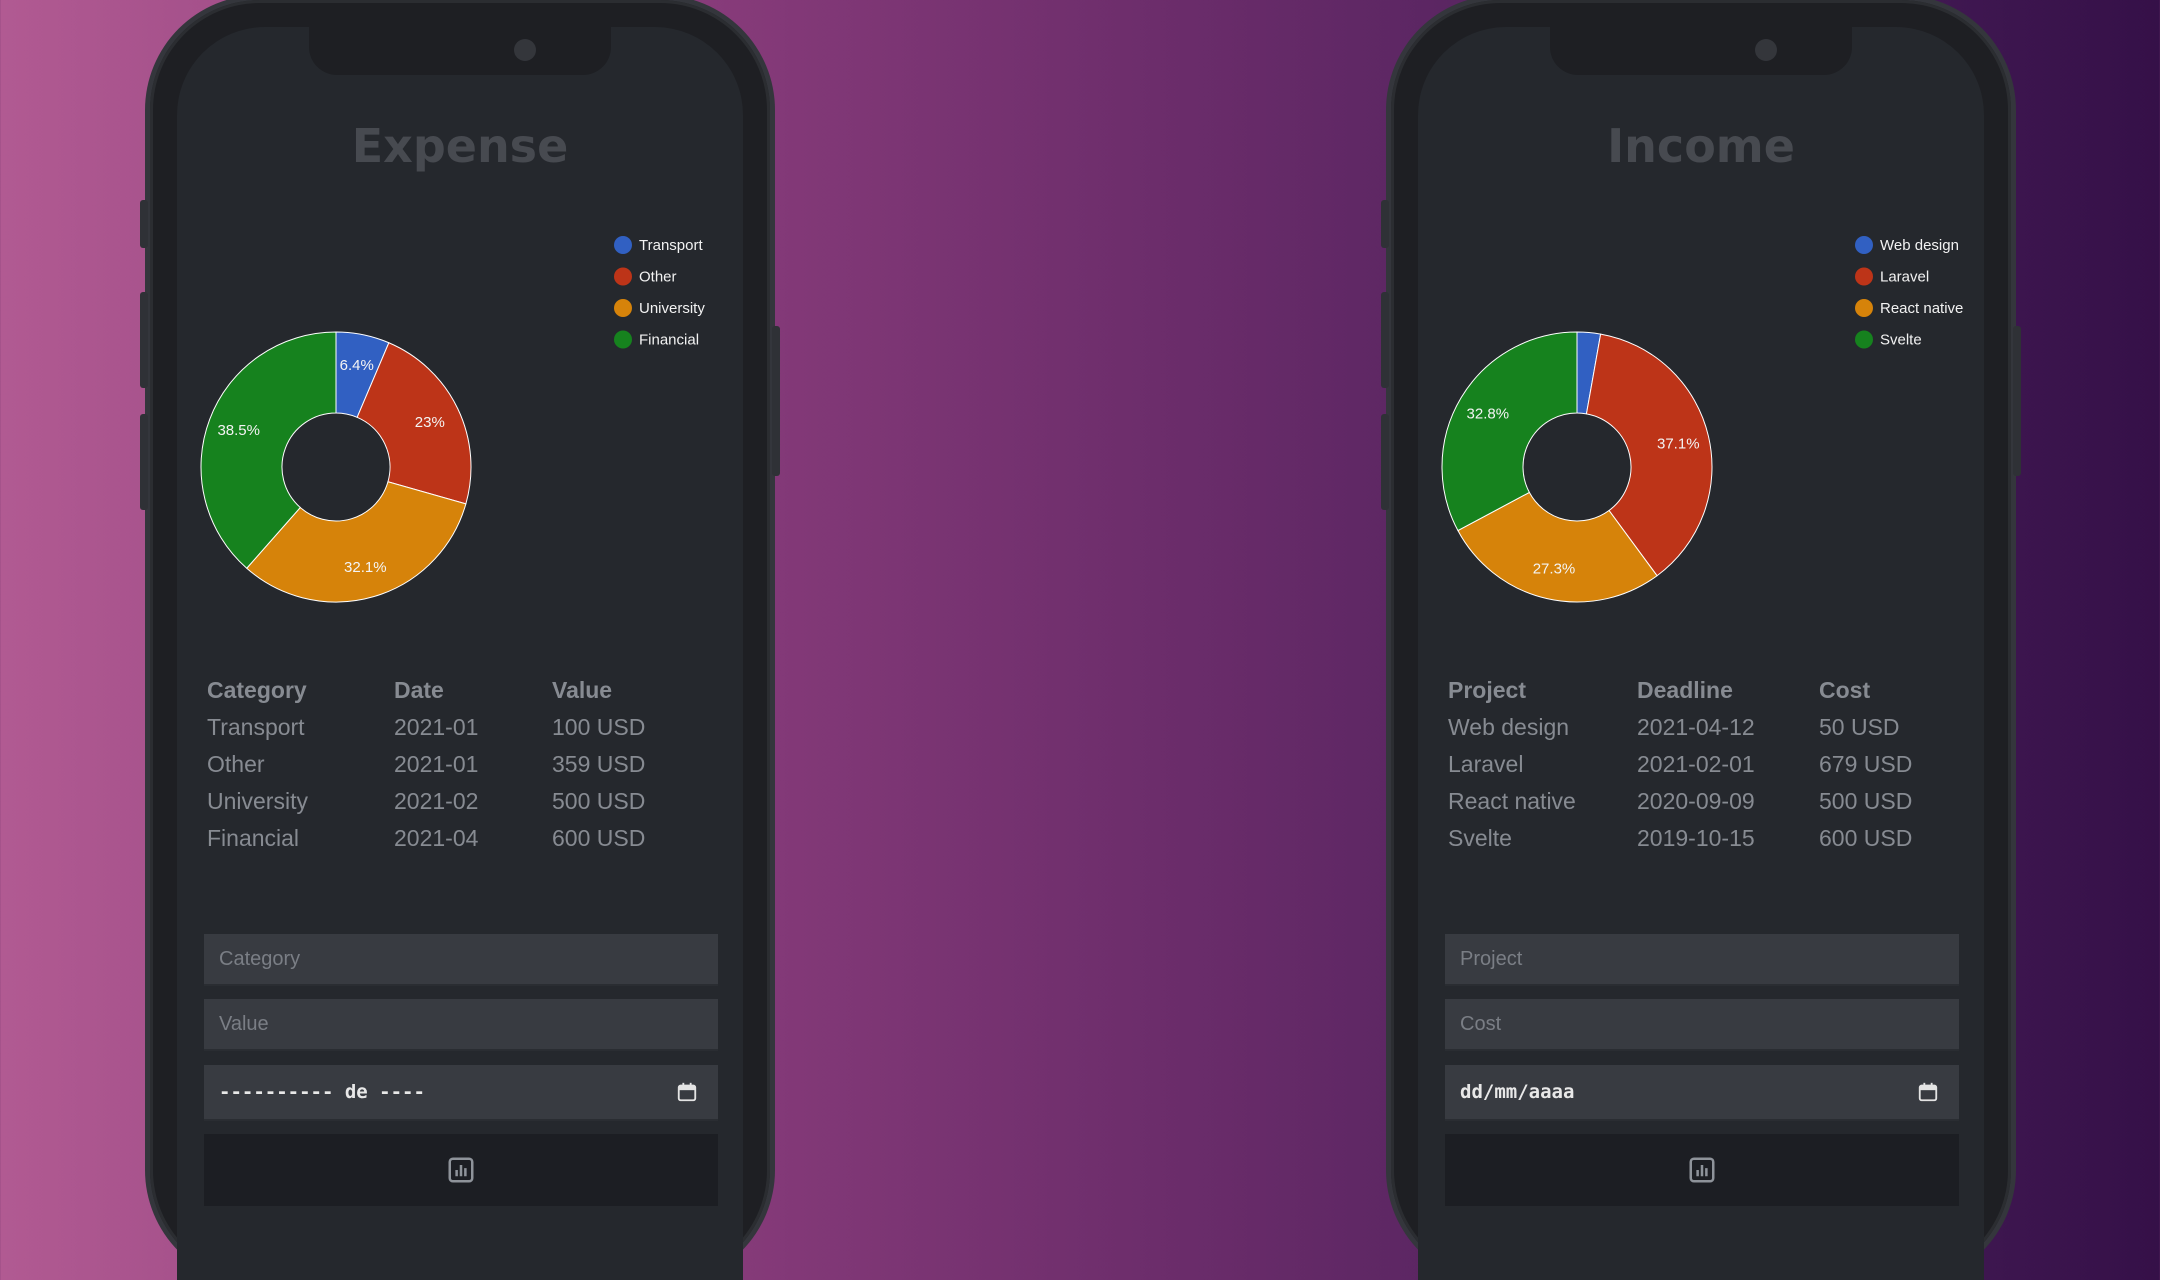 This screenshot has width=2160, height=1280. I want to click on table-cell: 100 USD, so click(599, 727).